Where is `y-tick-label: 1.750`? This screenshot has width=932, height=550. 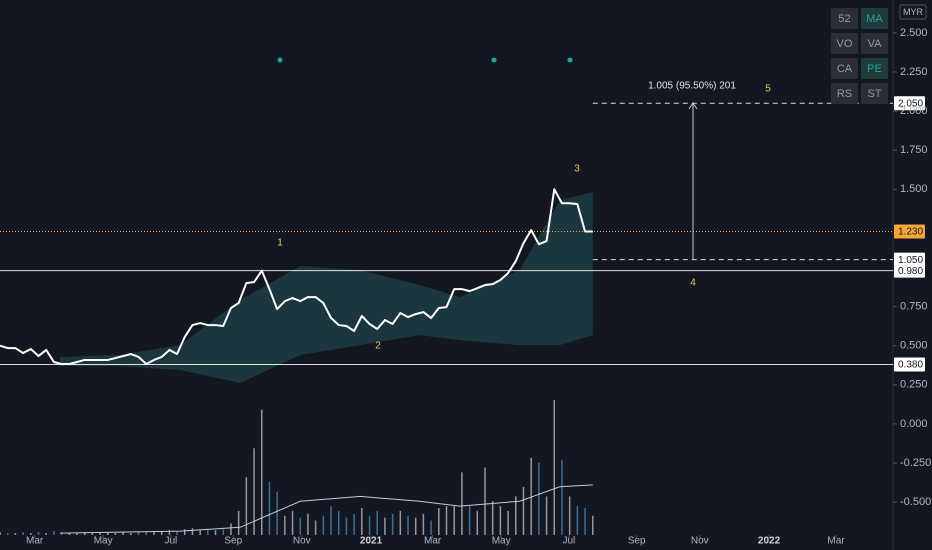
y-tick-label: 1.750 is located at coordinates (914, 150).